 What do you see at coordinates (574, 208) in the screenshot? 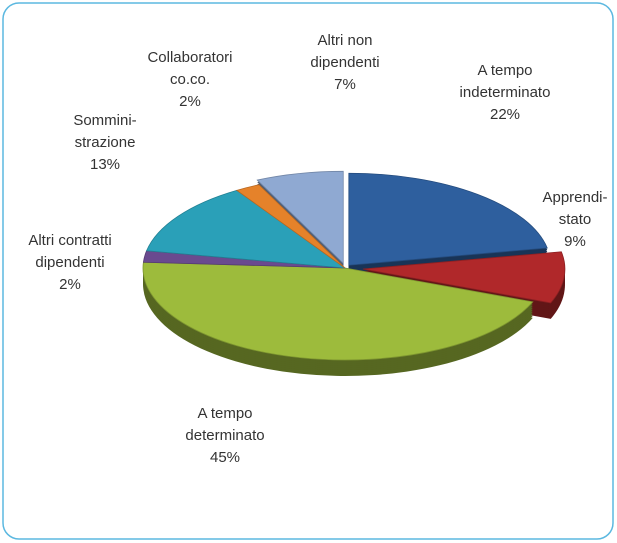
I see `data-label: Apprendi-stato` at bounding box center [574, 208].